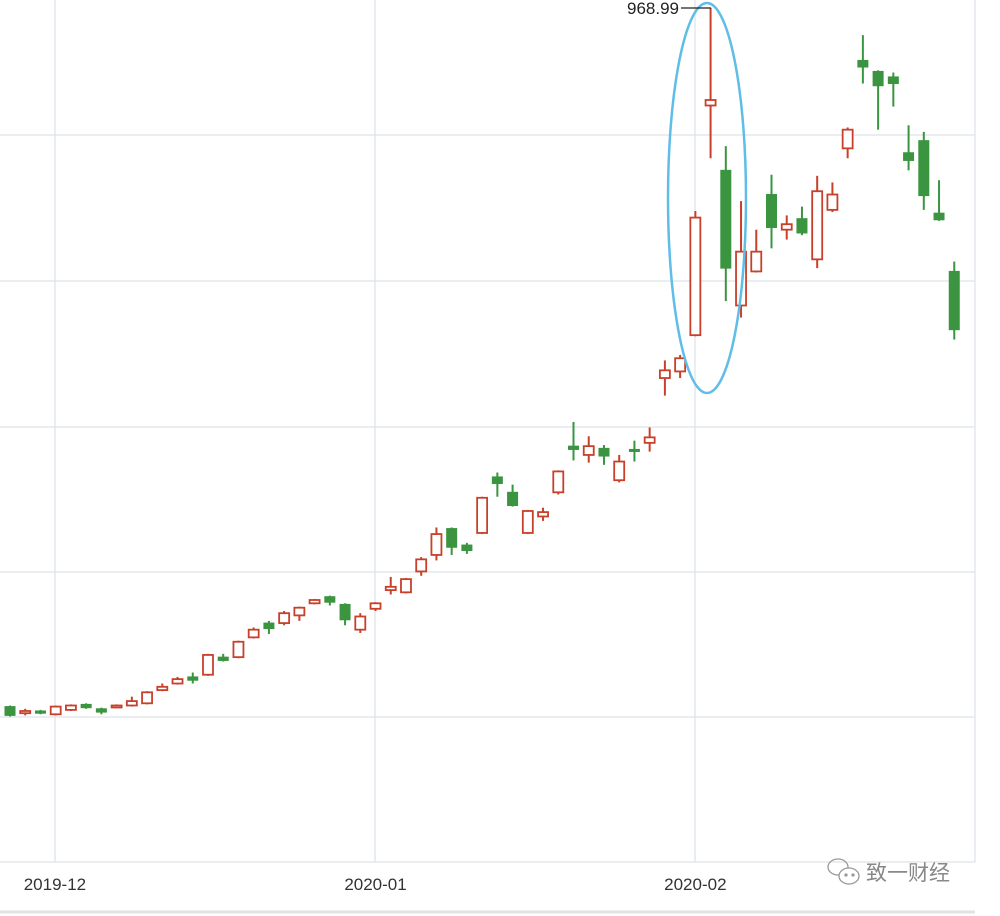 This screenshot has height=916, width=1000. Describe the element at coordinates (707, 198) in the screenshot. I see `highlight-ellipse` at that location.